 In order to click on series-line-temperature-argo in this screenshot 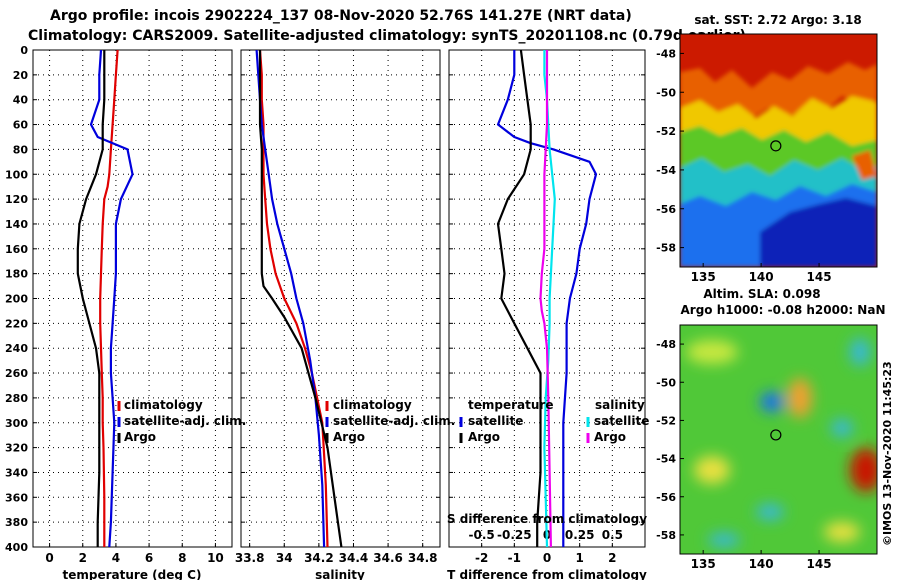, I will do `click(519, 298)`.